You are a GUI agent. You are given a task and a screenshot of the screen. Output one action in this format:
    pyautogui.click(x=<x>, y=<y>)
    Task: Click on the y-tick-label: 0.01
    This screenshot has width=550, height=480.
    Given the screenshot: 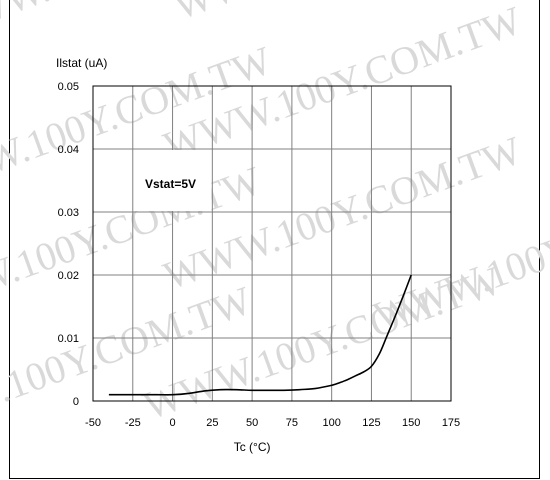 What is the action you would take?
    pyautogui.click(x=68, y=339)
    